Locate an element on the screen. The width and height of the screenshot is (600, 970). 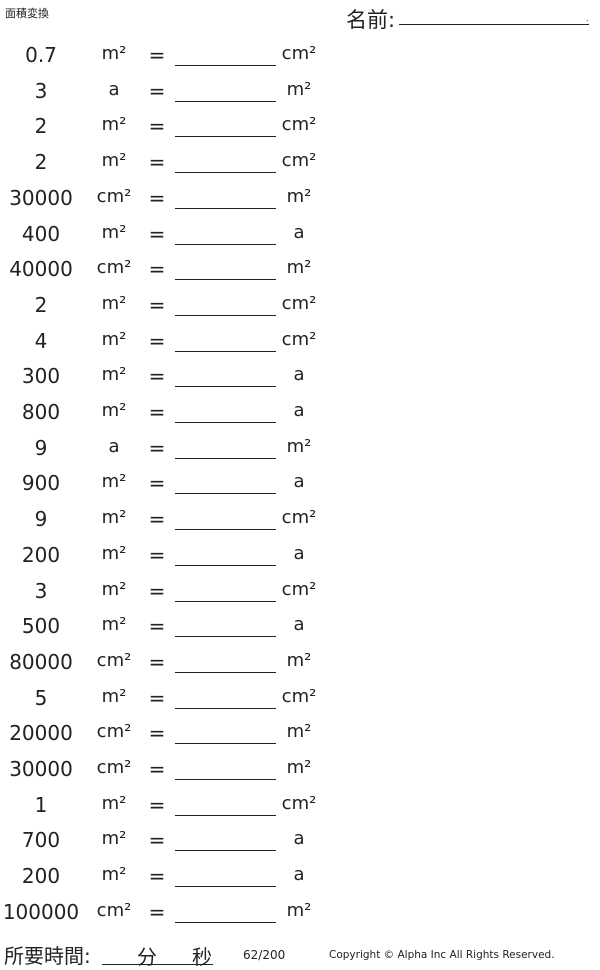
problem-row: 80000 cm² = m² is located at coordinates (170, 668).